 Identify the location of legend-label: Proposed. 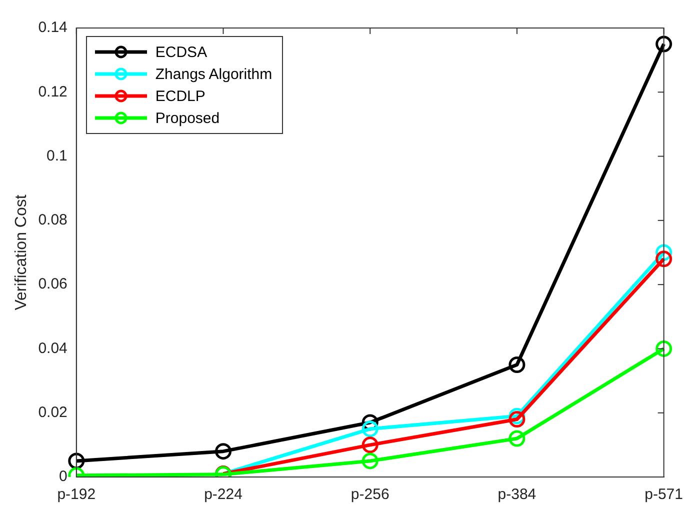
(187, 118).